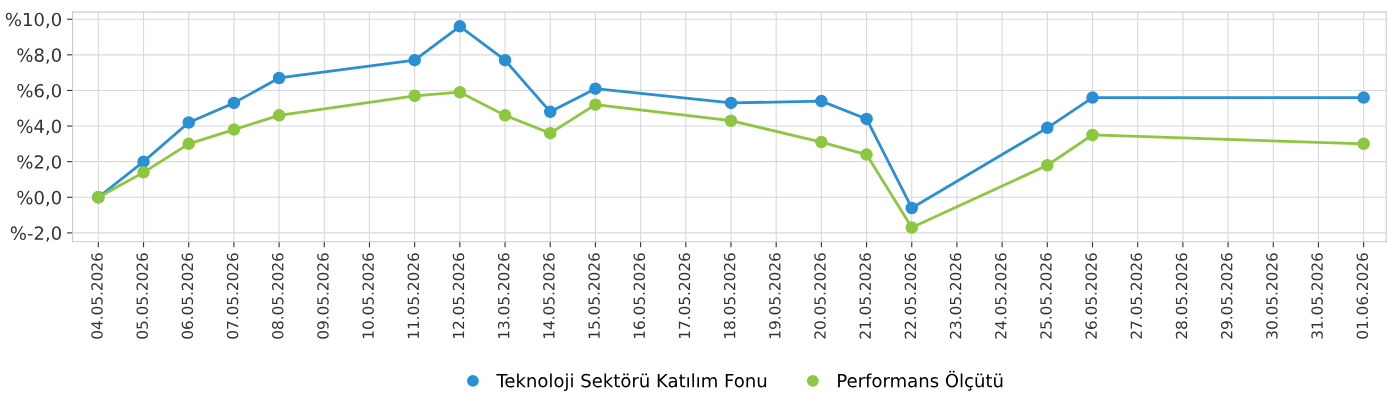 This screenshot has width=1396, height=403. I want to click on y-tick-label: %10,0, so click(33, 20).